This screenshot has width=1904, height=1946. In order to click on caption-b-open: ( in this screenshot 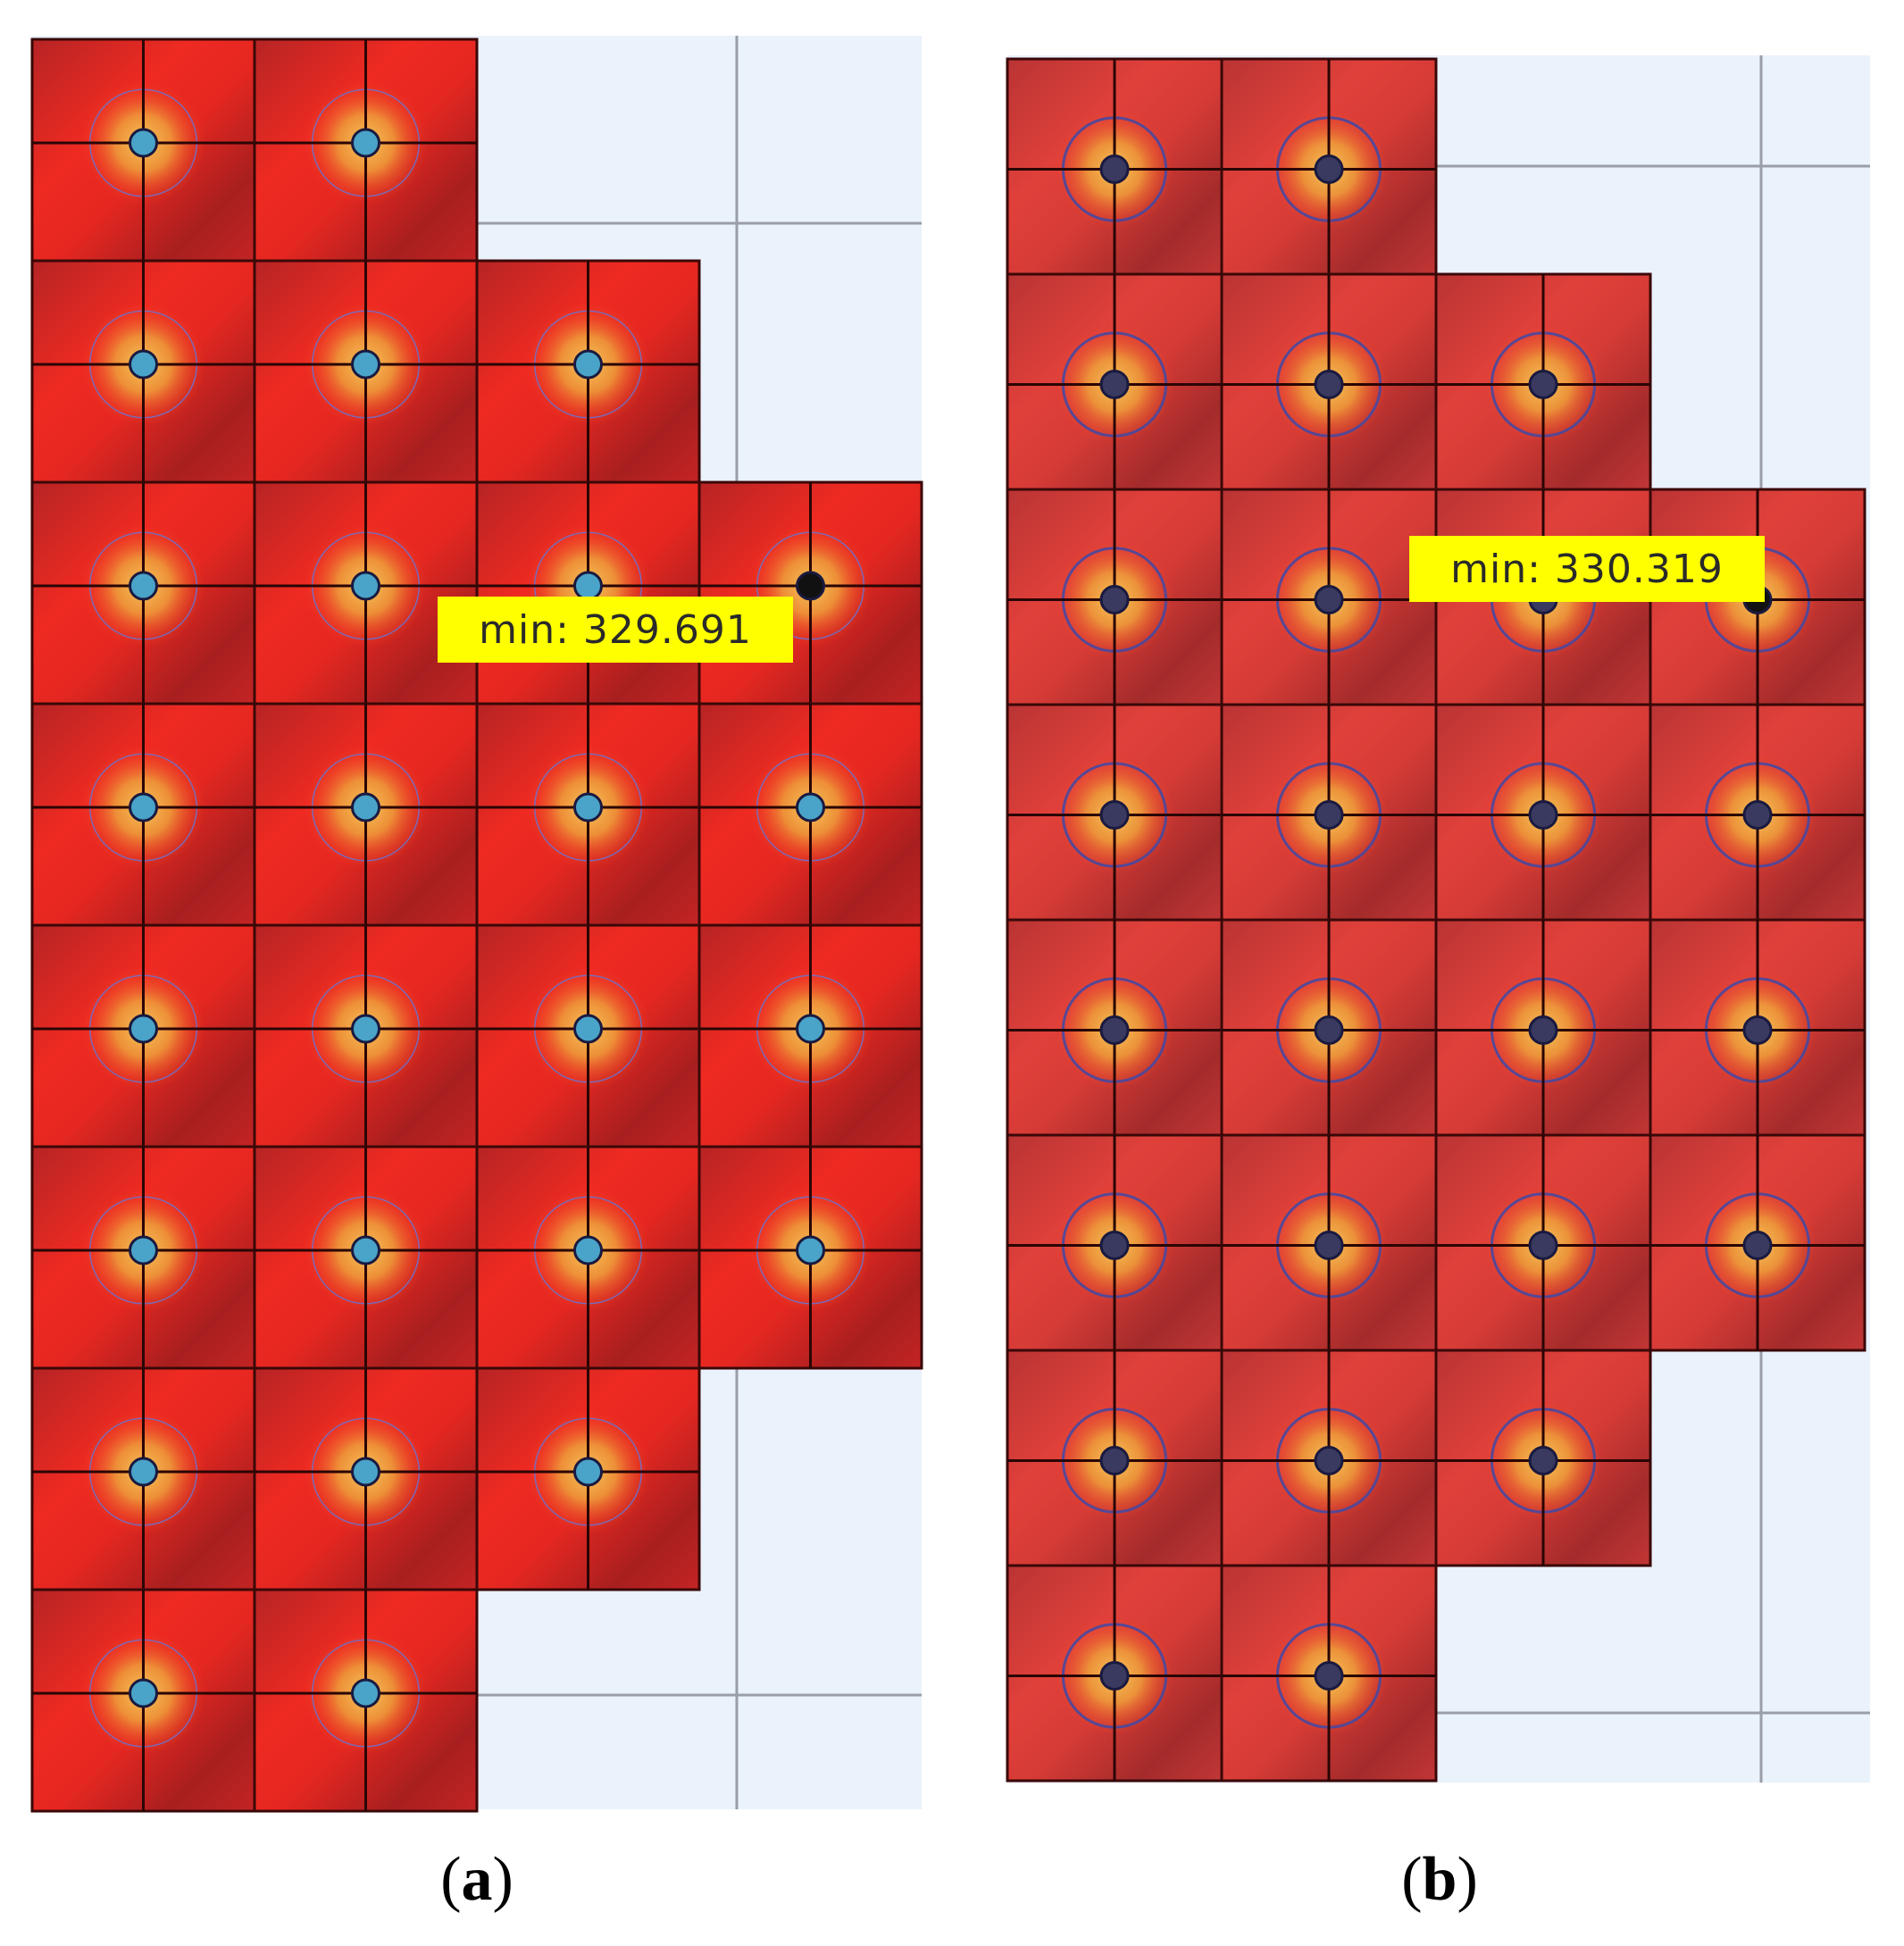, I will do `click(1412, 1879)`.